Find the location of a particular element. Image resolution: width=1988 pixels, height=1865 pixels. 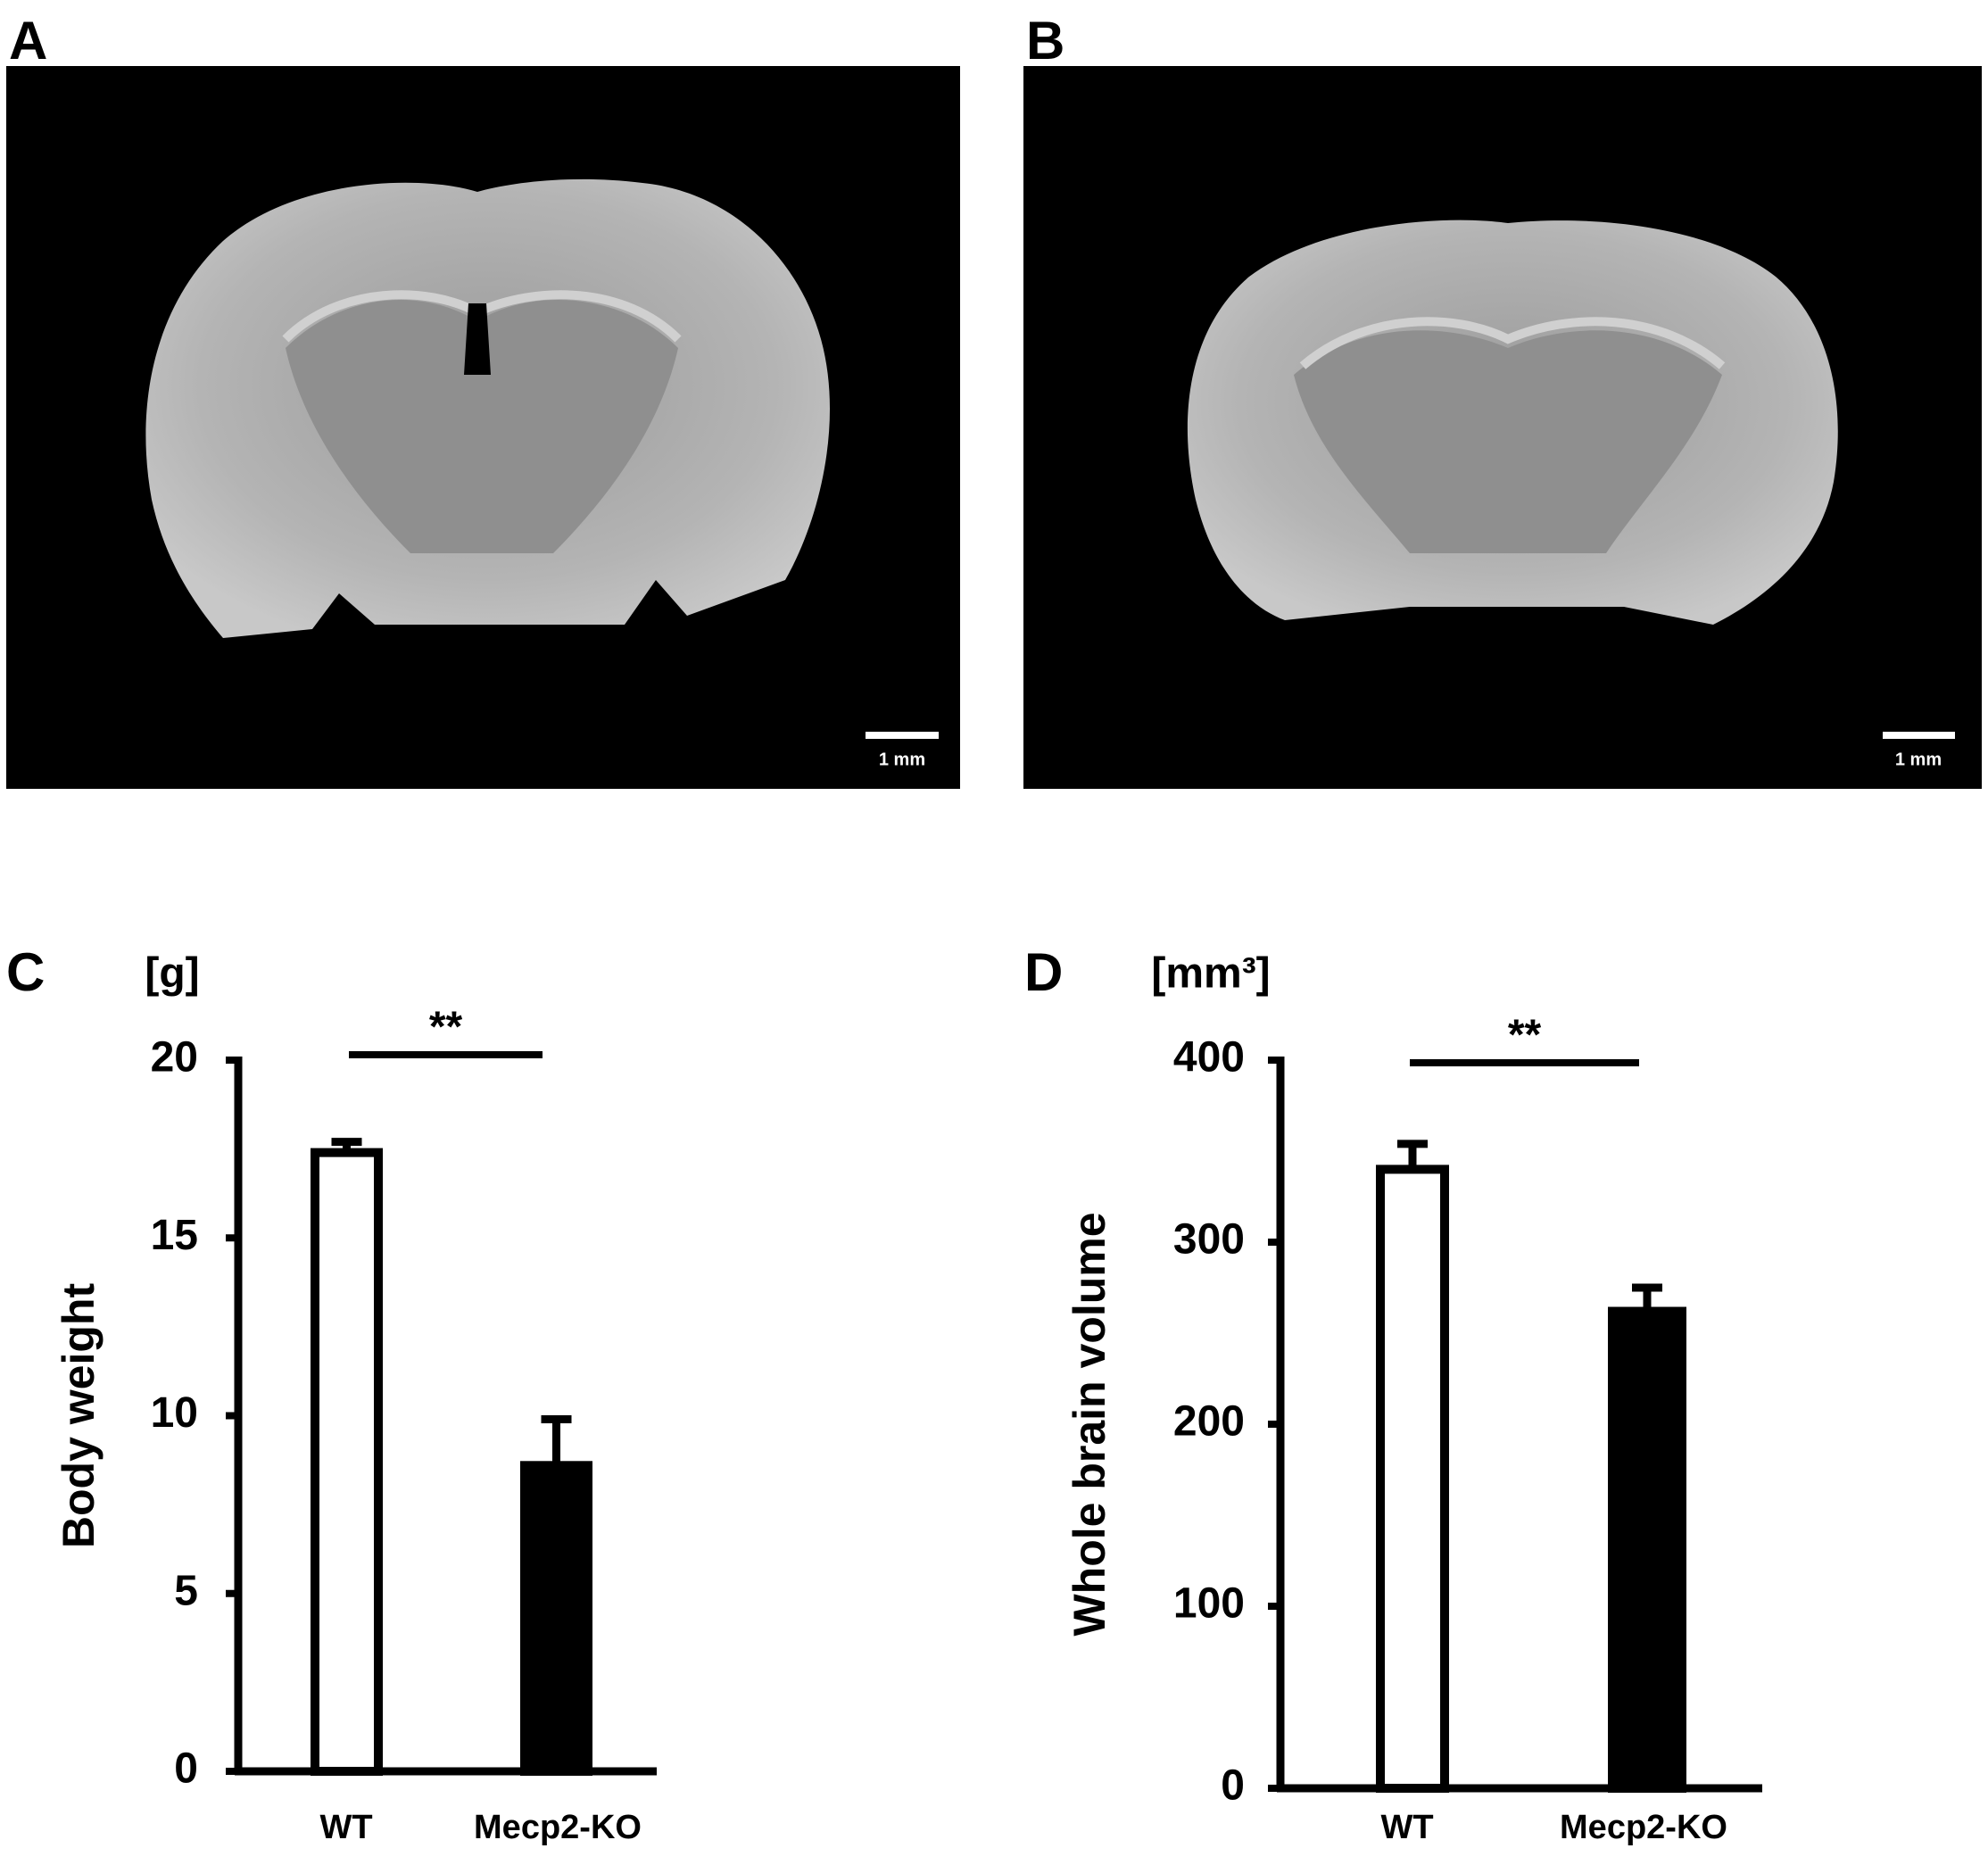

panel-label: C is located at coordinates (25, 972).